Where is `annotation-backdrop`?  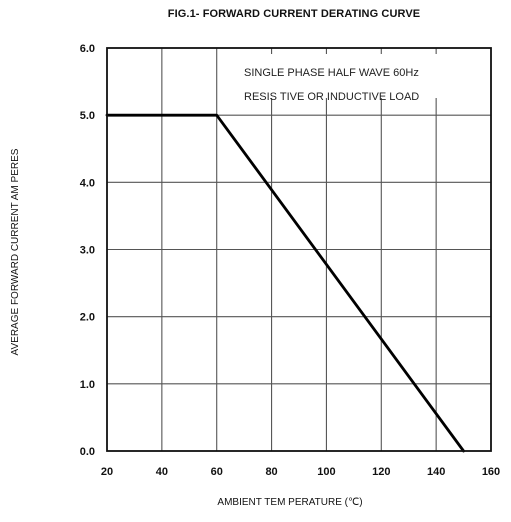
annotation-backdrop is located at coordinates (358, 76).